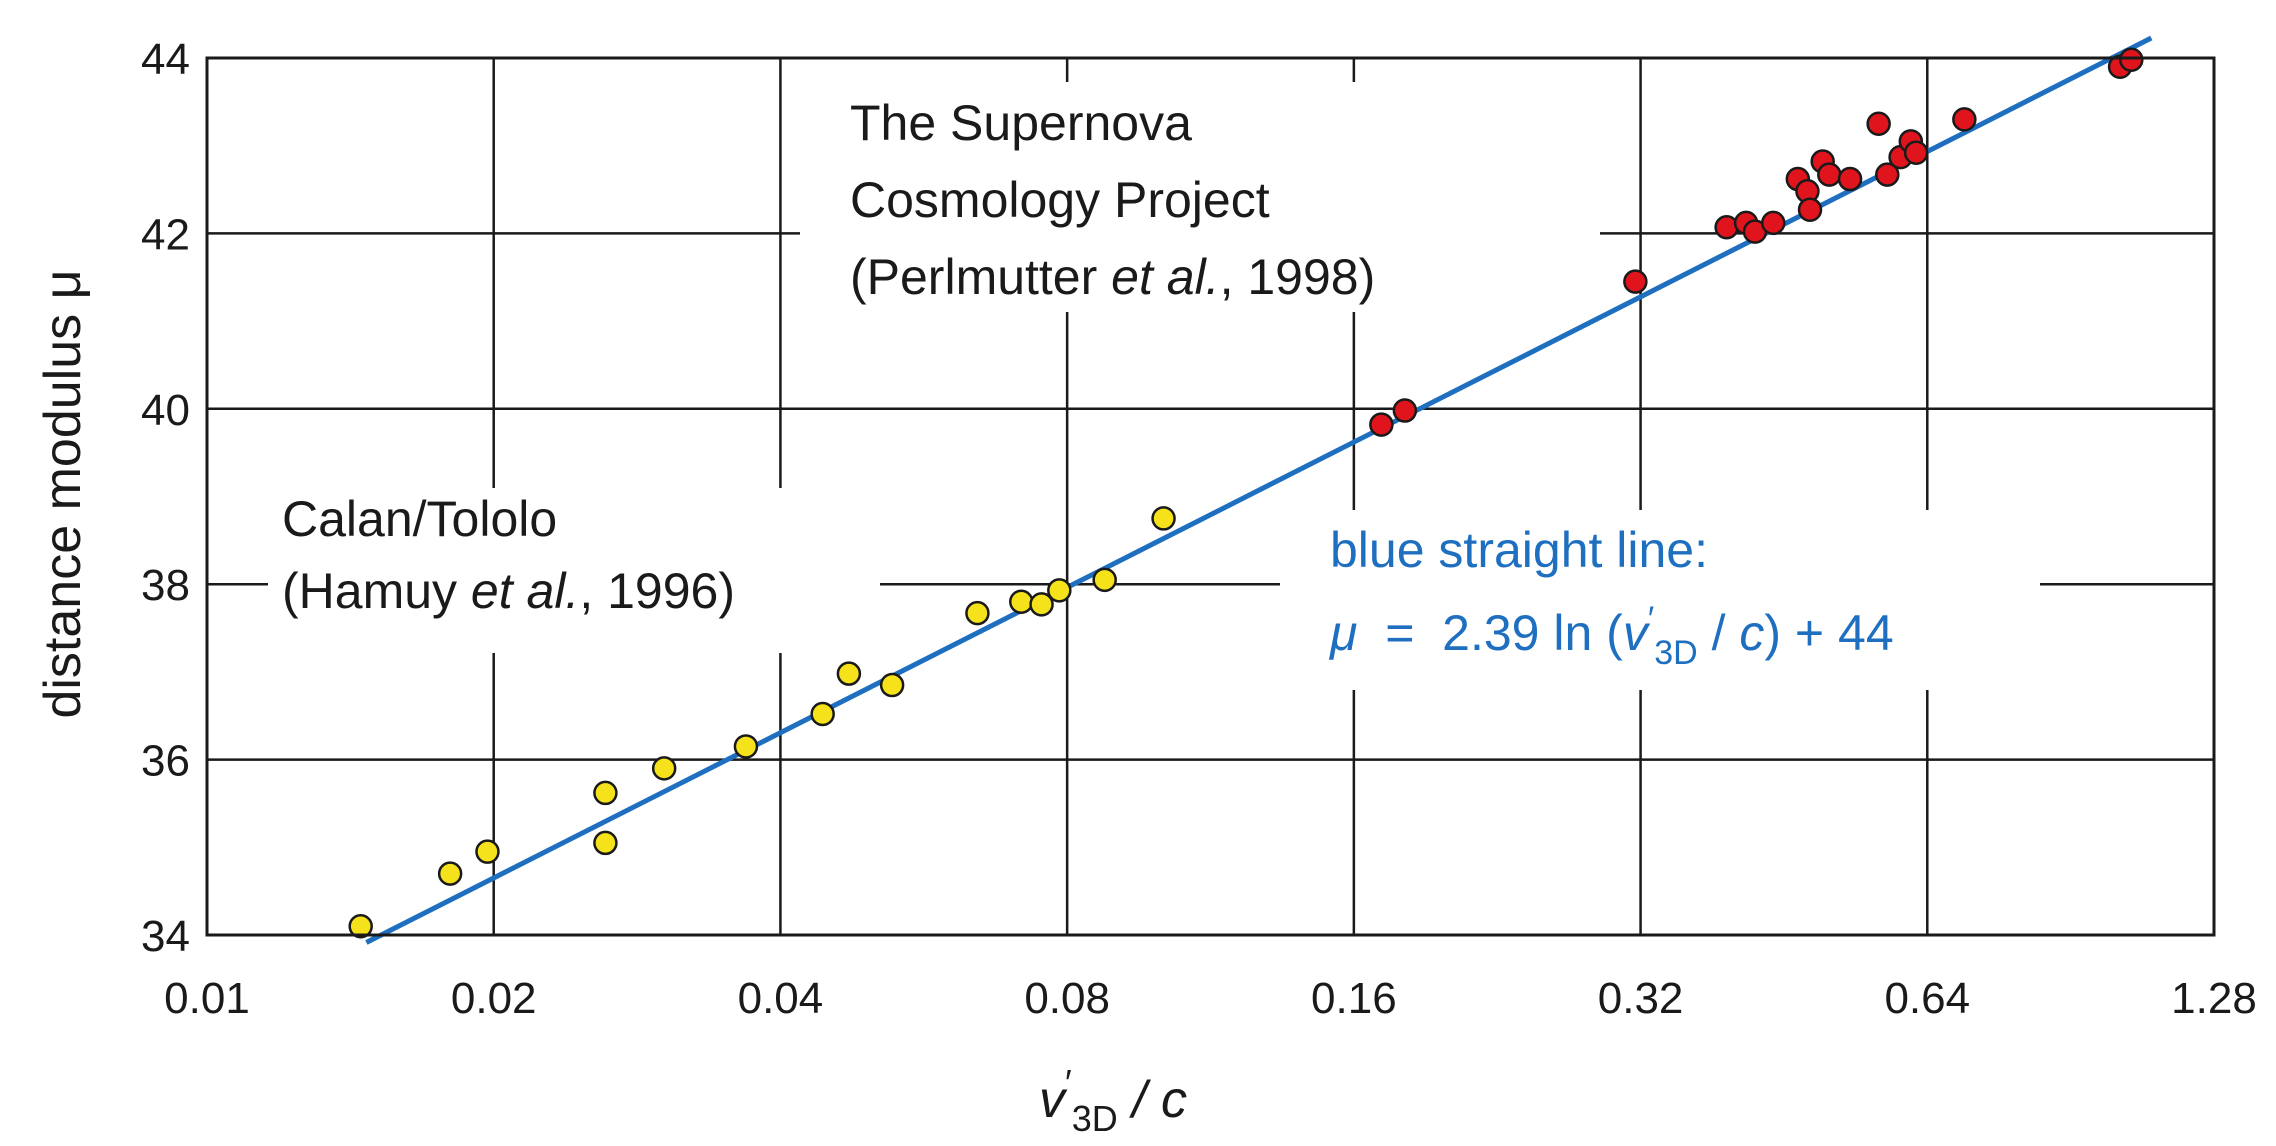 The image size is (2276, 1146). Describe the element at coordinates (1611, 636) in the screenshot. I see `fit-label-equation: μ = 2.39 ln (v′3D / c) + 44` at that location.